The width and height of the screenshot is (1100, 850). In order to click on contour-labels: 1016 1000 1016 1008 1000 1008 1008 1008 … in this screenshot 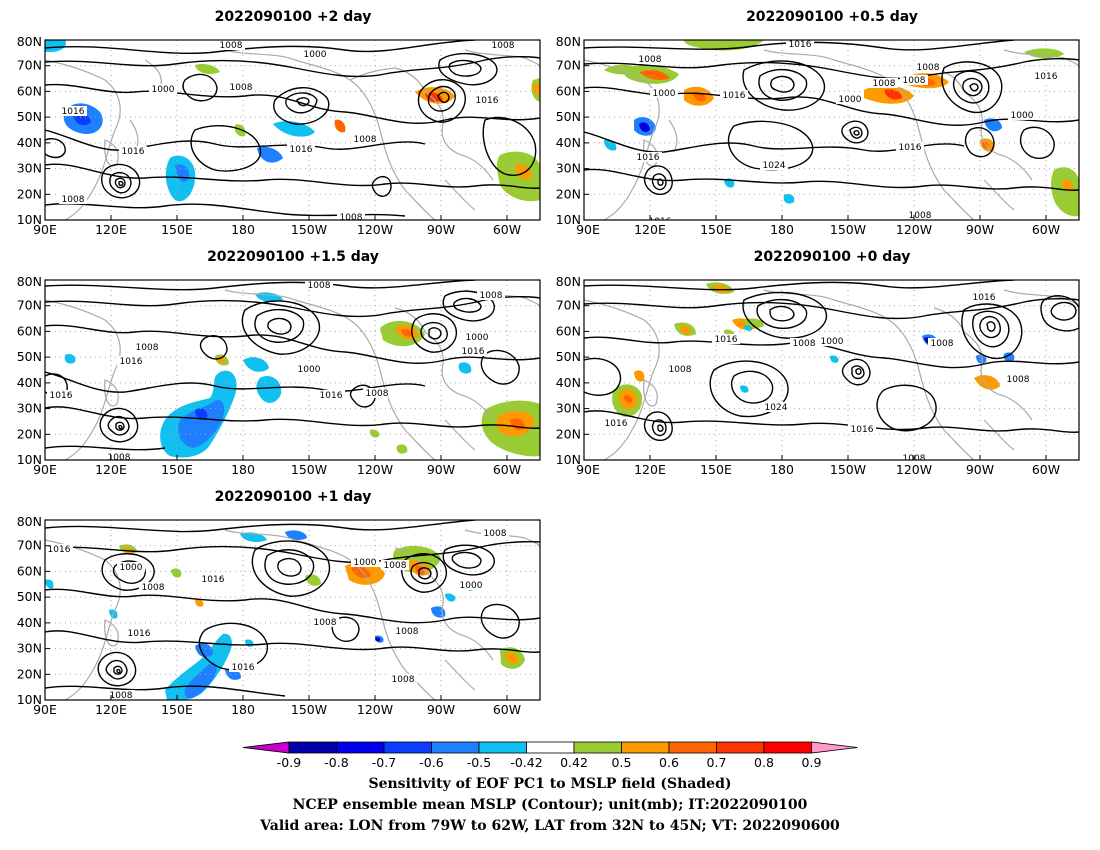, I will do `click(277, 614)`.